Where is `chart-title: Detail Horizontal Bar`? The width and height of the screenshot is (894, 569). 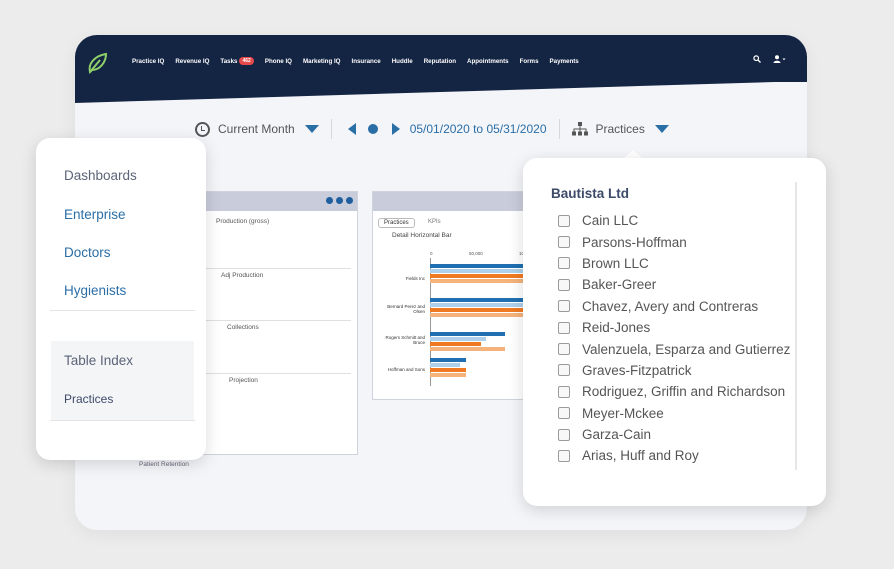
chart-title: Detail Horizontal Bar is located at coordinates (422, 235).